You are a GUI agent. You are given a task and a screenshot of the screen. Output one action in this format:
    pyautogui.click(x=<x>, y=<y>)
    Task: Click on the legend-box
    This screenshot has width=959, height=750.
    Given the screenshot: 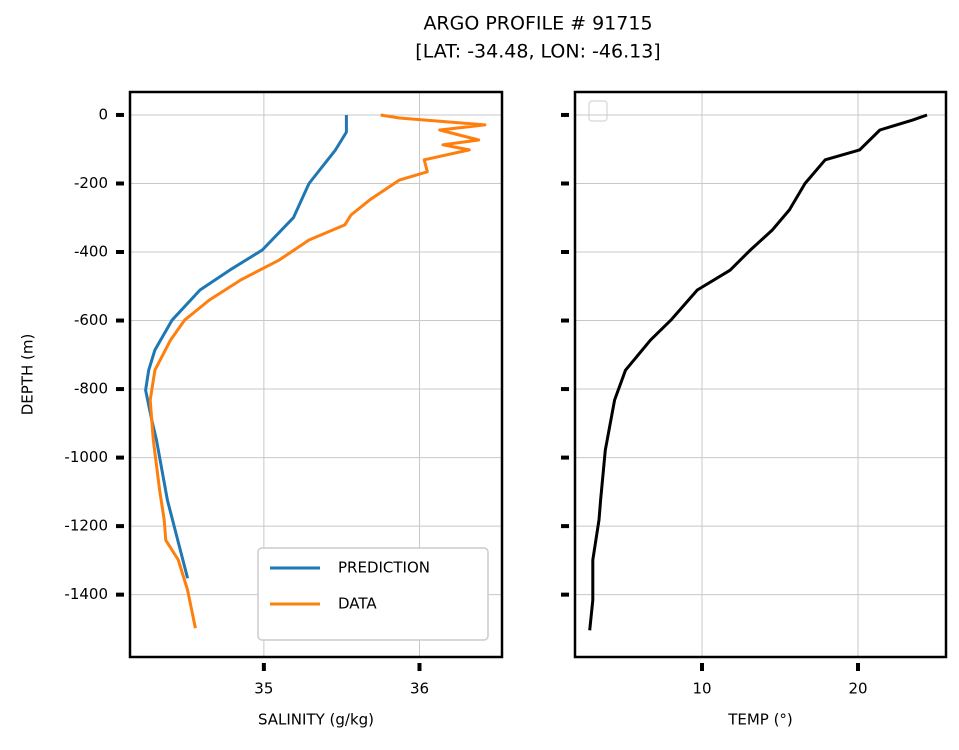 What is the action you would take?
    pyautogui.click(x=373, y=594)
    